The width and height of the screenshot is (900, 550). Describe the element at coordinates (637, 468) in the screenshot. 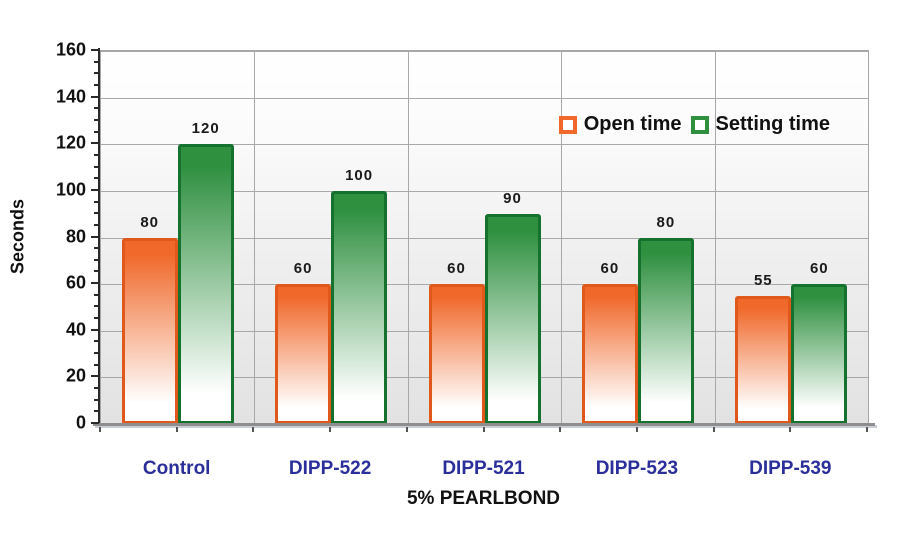

I see `category-label-dipp-523: DIPP-523` at that location.